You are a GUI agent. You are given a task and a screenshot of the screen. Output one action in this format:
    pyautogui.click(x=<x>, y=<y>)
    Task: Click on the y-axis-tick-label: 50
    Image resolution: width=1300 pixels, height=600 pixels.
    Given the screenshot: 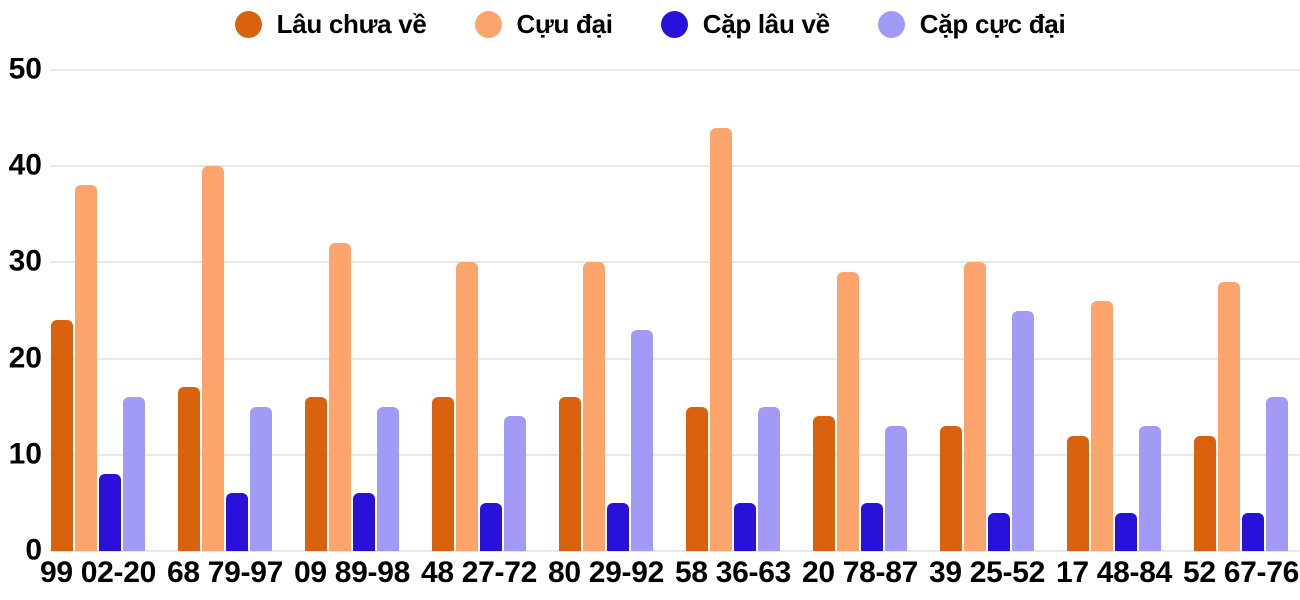 What is the action you would take?
    pyautogui.click(x=25, y=69)
    